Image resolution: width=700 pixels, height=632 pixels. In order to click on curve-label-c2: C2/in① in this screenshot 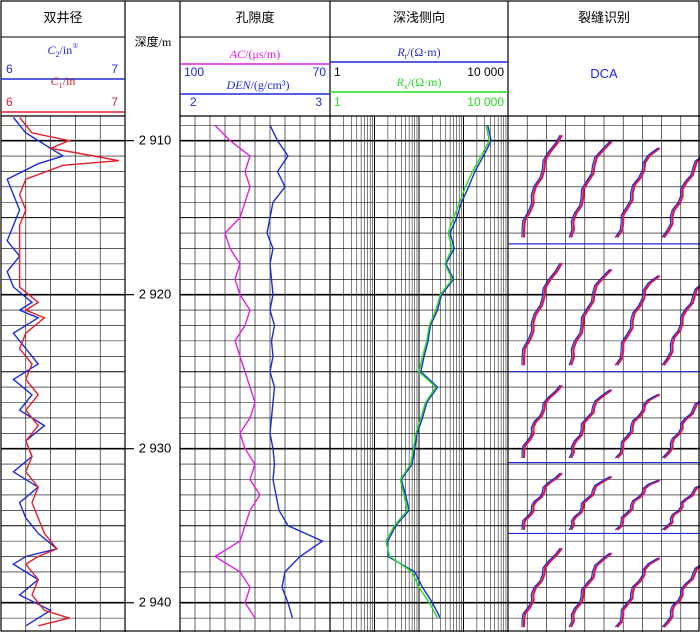, I will do `click(63, 50)`.